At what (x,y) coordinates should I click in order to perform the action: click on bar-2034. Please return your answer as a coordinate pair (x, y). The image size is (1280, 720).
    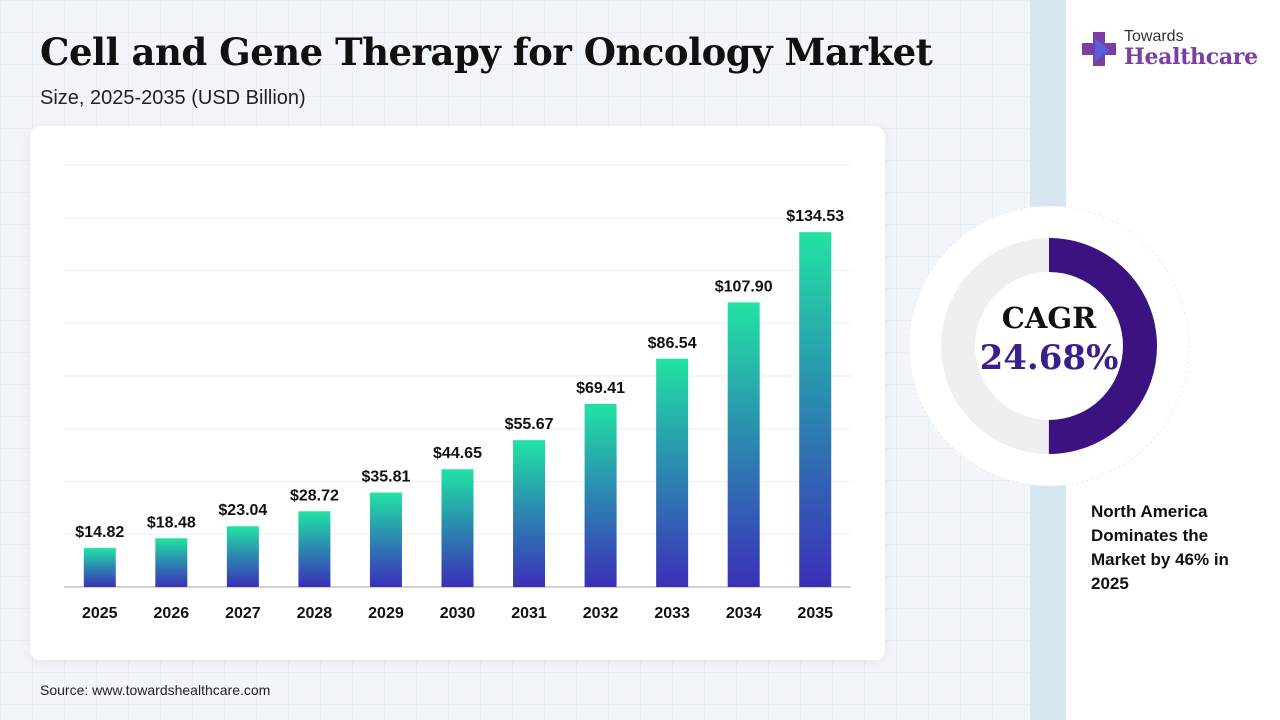
    Looking at the image, I should click on (743, 444).